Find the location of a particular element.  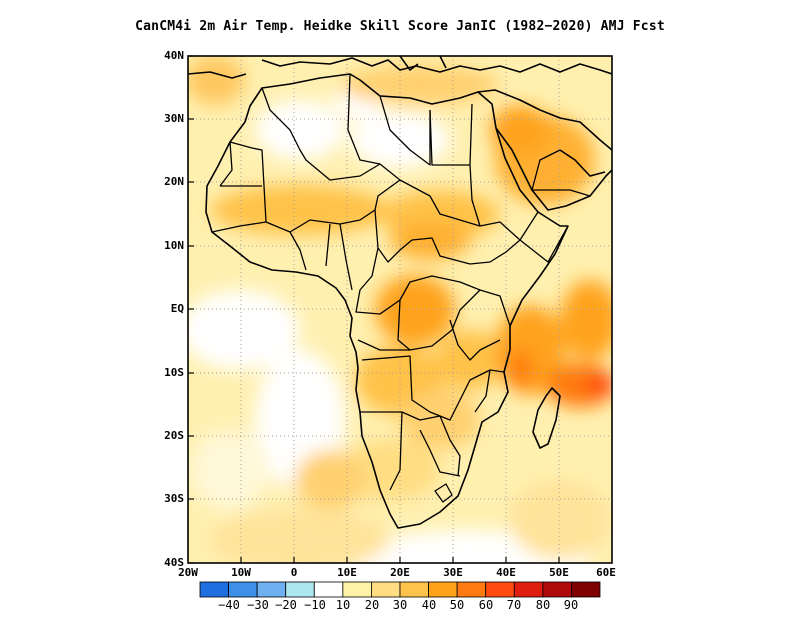

lon-label-20e: 20E is located at coordinates (400, 572).